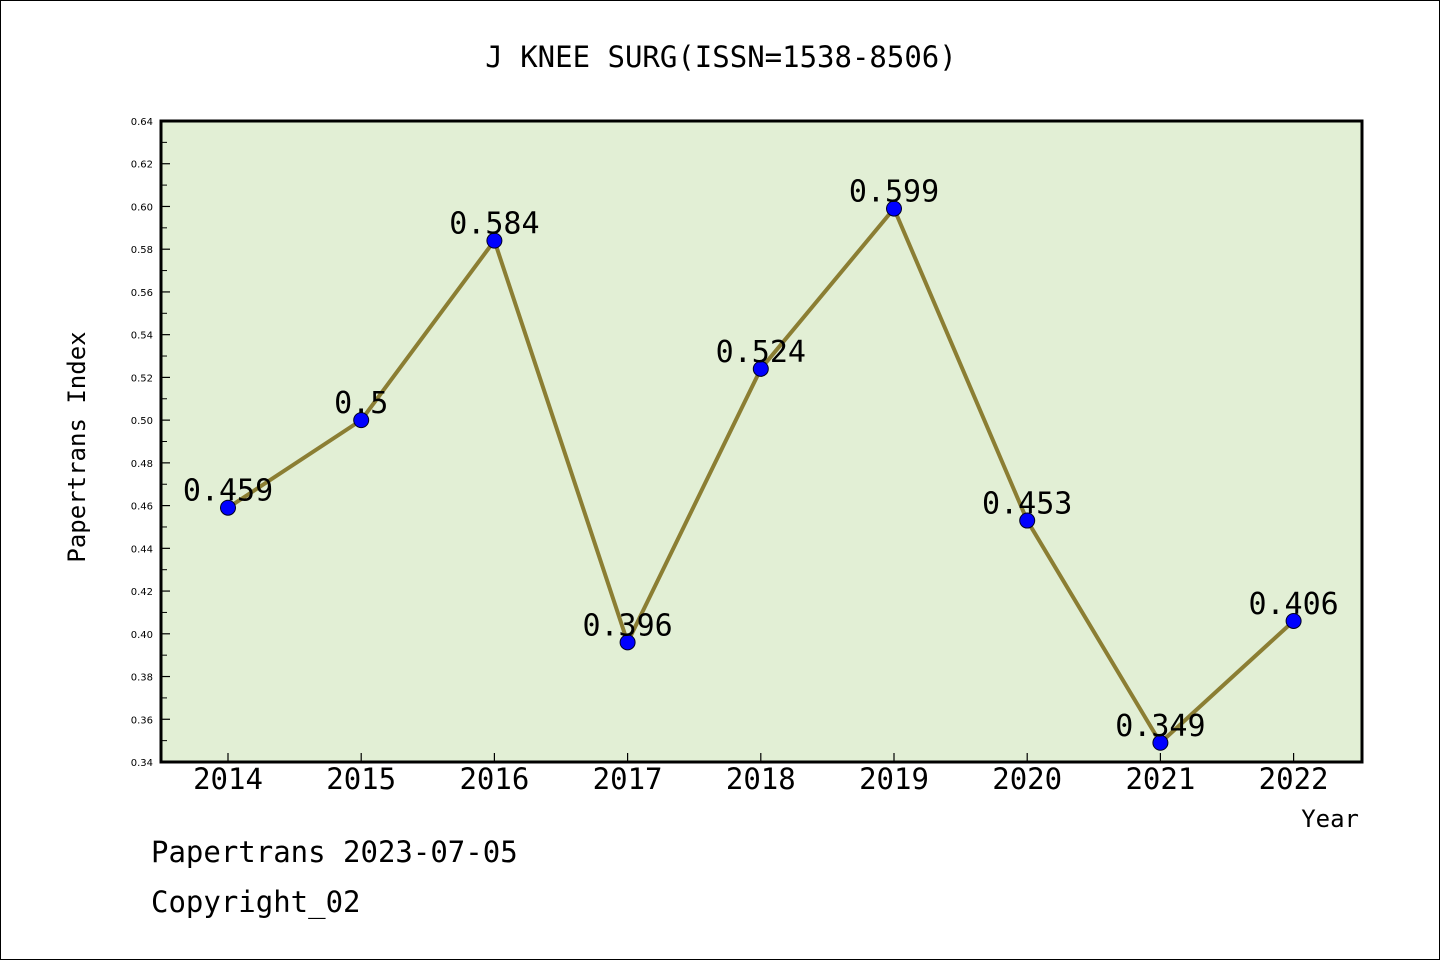  I want to click on data-label: 0.396, so click(627, 625).